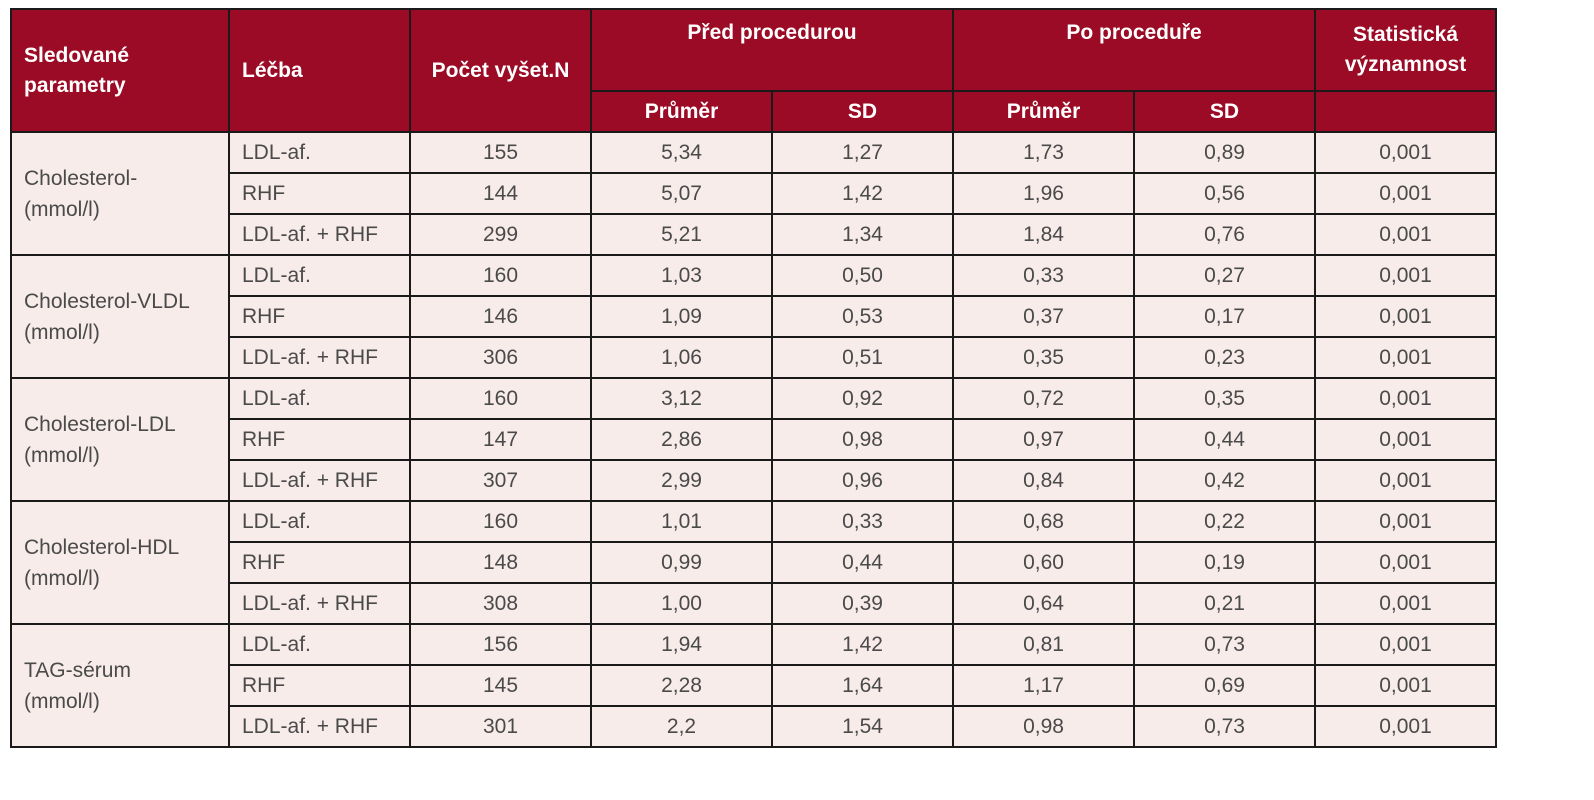 The image size is (1594, 800). What do you see at coordinates (1044, 439) in the screenshot?
I see `mean-after-cell: 0,97` at bounding box center [1044, 439].